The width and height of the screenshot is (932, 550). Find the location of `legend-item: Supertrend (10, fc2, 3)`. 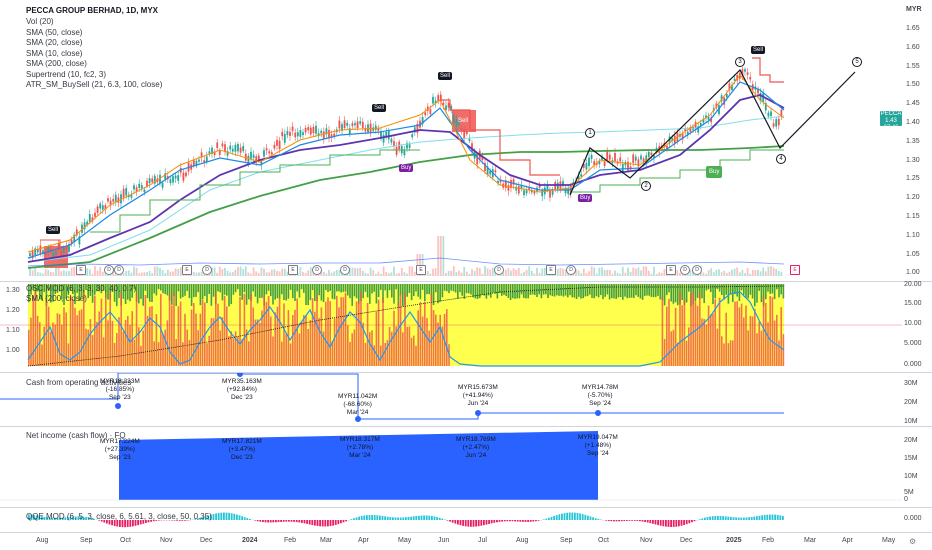

legend-item: Supertrend (10, fc2, 3) is located at coordinates (66, 74).